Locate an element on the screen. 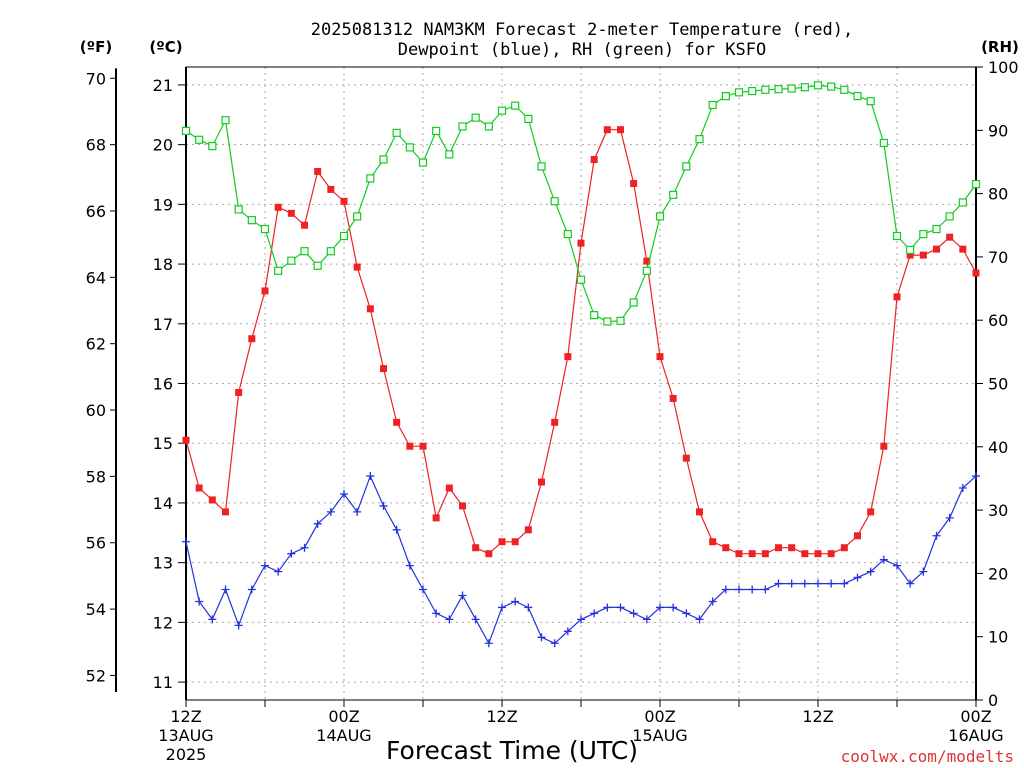 The image size is (1024, 768). x-axis-title: Forecast Time (UTC) is located at coordinates (512, 750).